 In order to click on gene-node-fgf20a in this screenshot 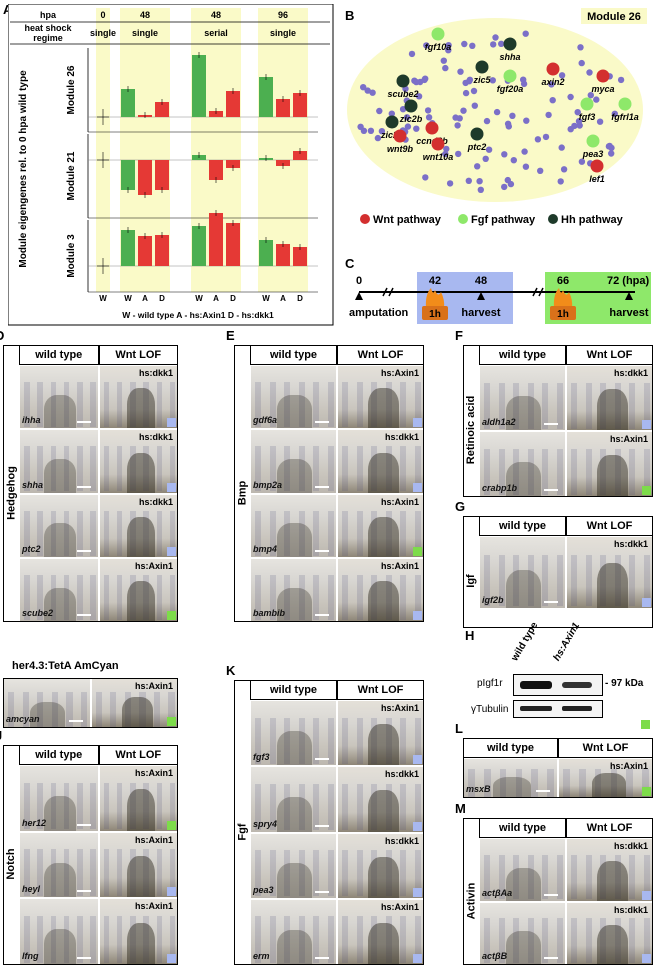, I will do `click(510, 76)`.